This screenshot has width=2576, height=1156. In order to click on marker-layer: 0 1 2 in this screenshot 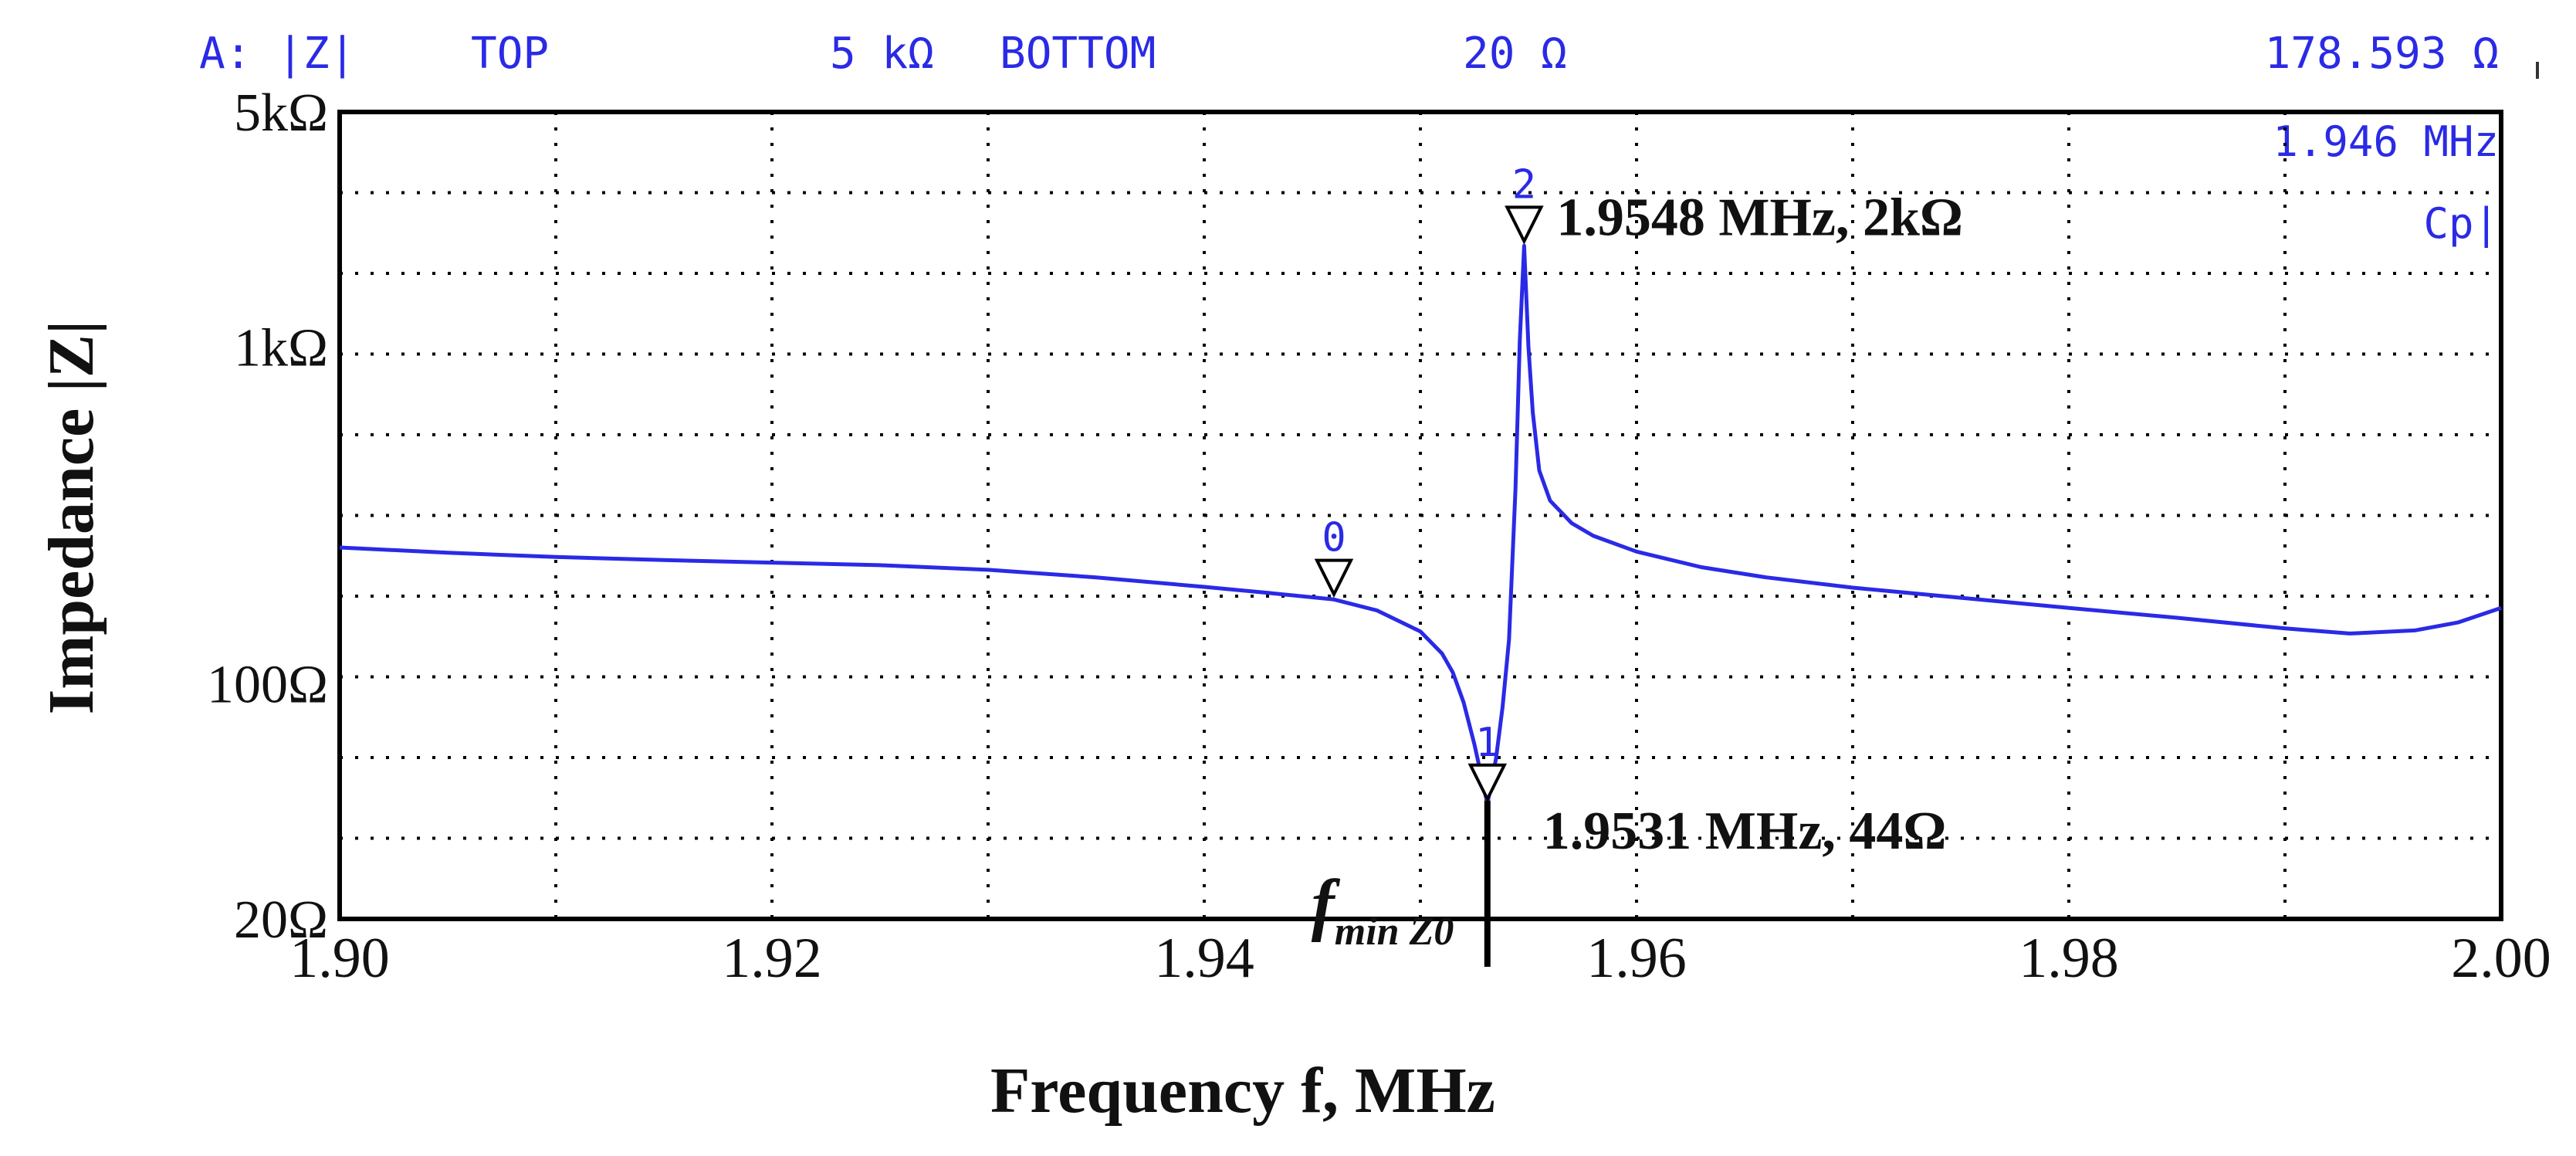, I will do `click(1429, 482)`.